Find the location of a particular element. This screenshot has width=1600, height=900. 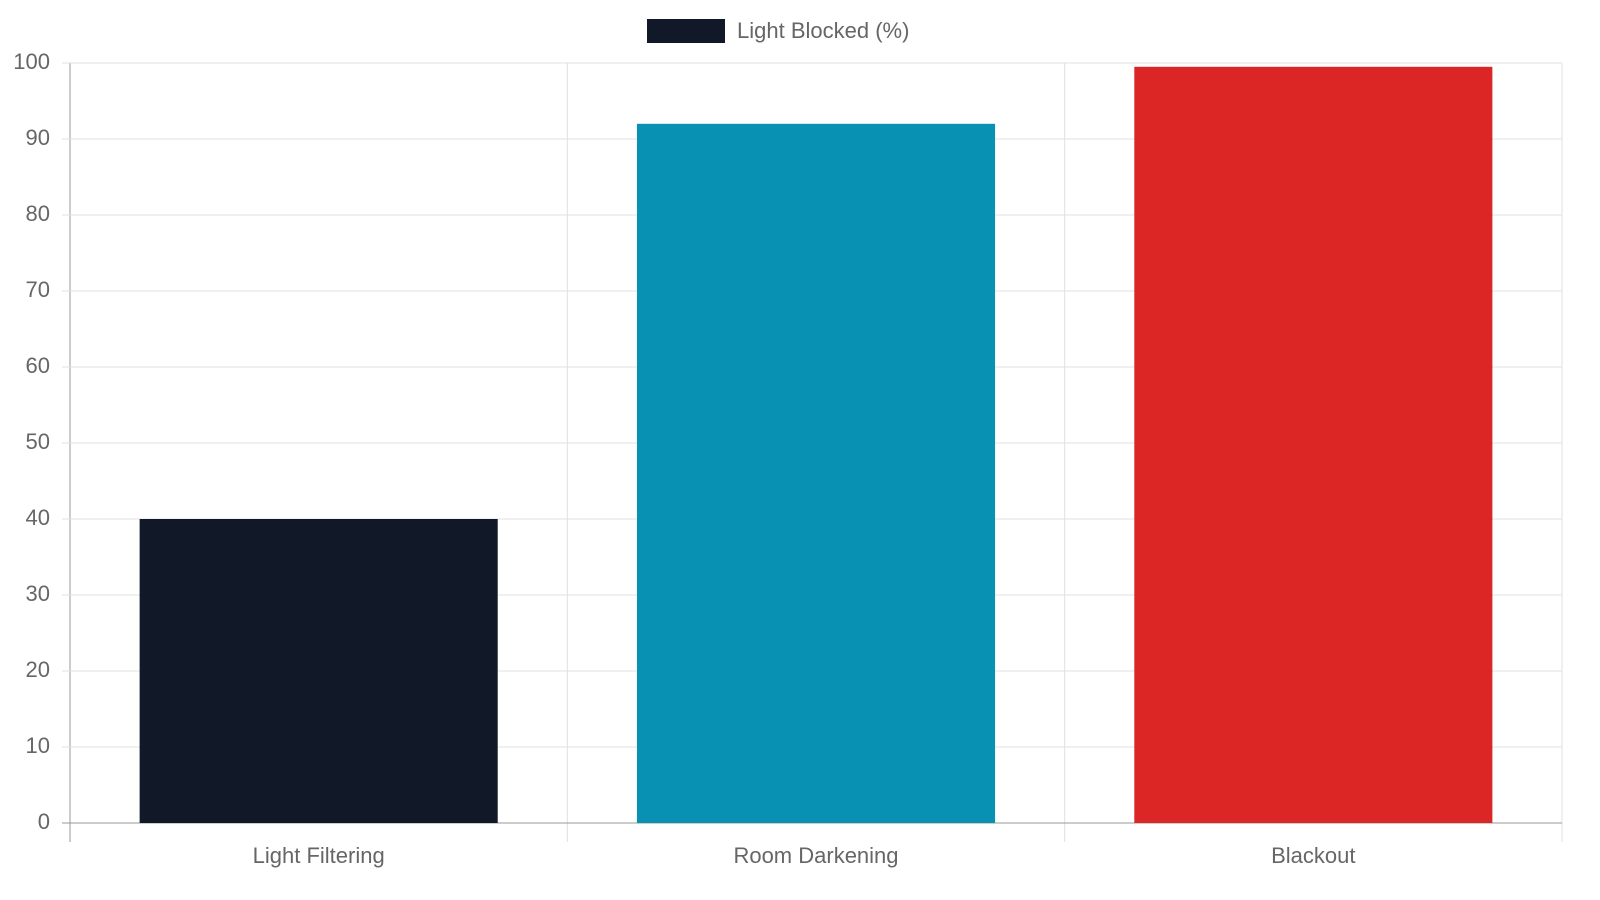

x-tick-label: Blackout is located at coordinates (1313, 855).